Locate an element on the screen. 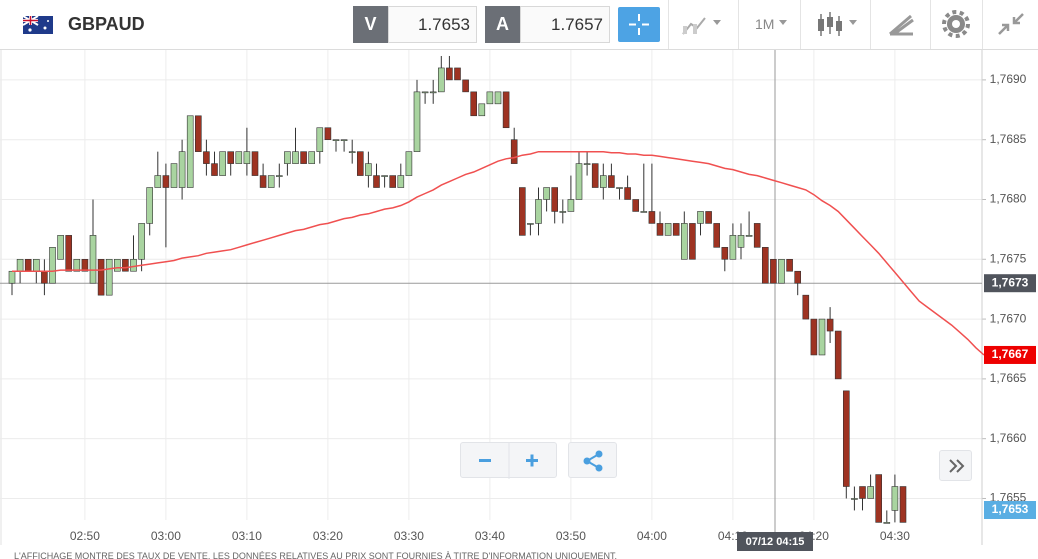  bid-label: V is located at coordinates (370, 24).